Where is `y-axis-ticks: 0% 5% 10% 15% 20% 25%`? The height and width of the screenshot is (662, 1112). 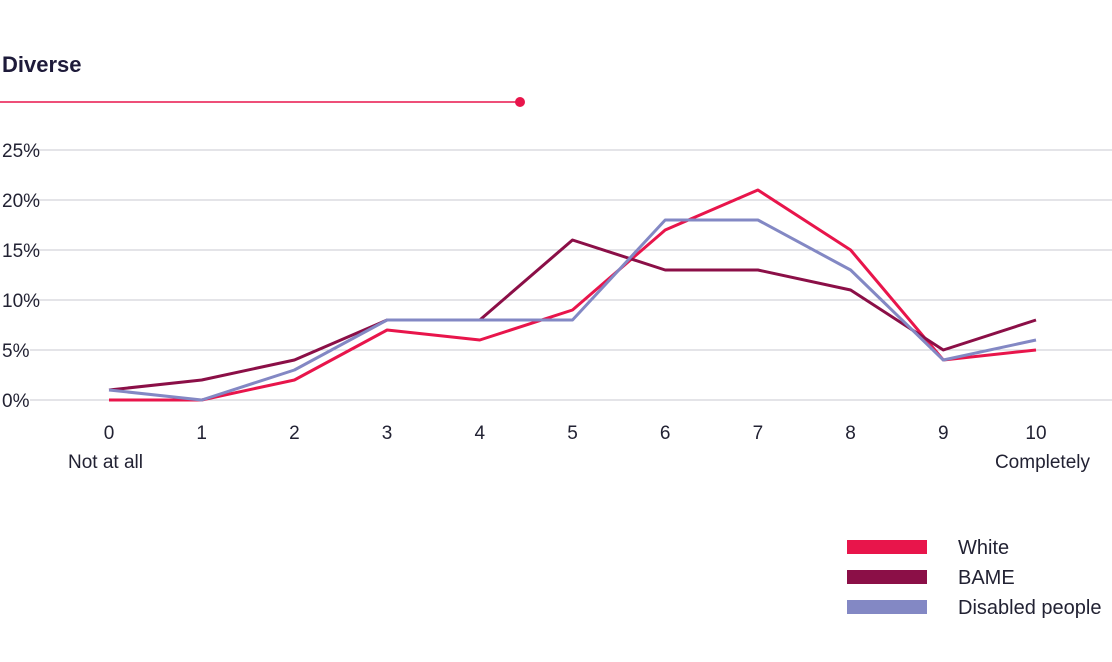
y-axis-ticks: 0% 5% 10% 15% 20% 25% is located at coordinates (21, 276).